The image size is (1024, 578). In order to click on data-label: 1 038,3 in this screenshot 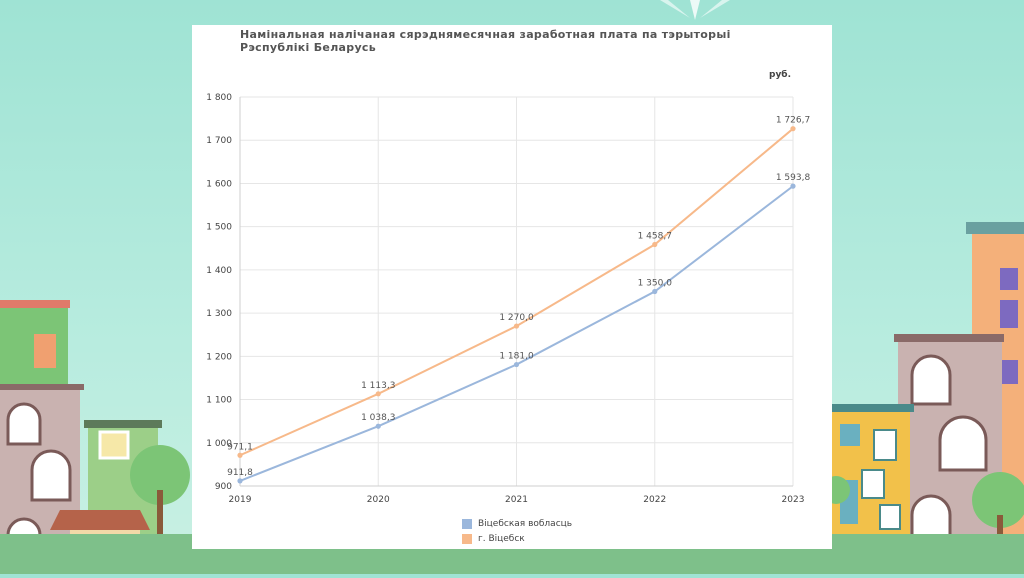, I will do `click(378, 418)`.